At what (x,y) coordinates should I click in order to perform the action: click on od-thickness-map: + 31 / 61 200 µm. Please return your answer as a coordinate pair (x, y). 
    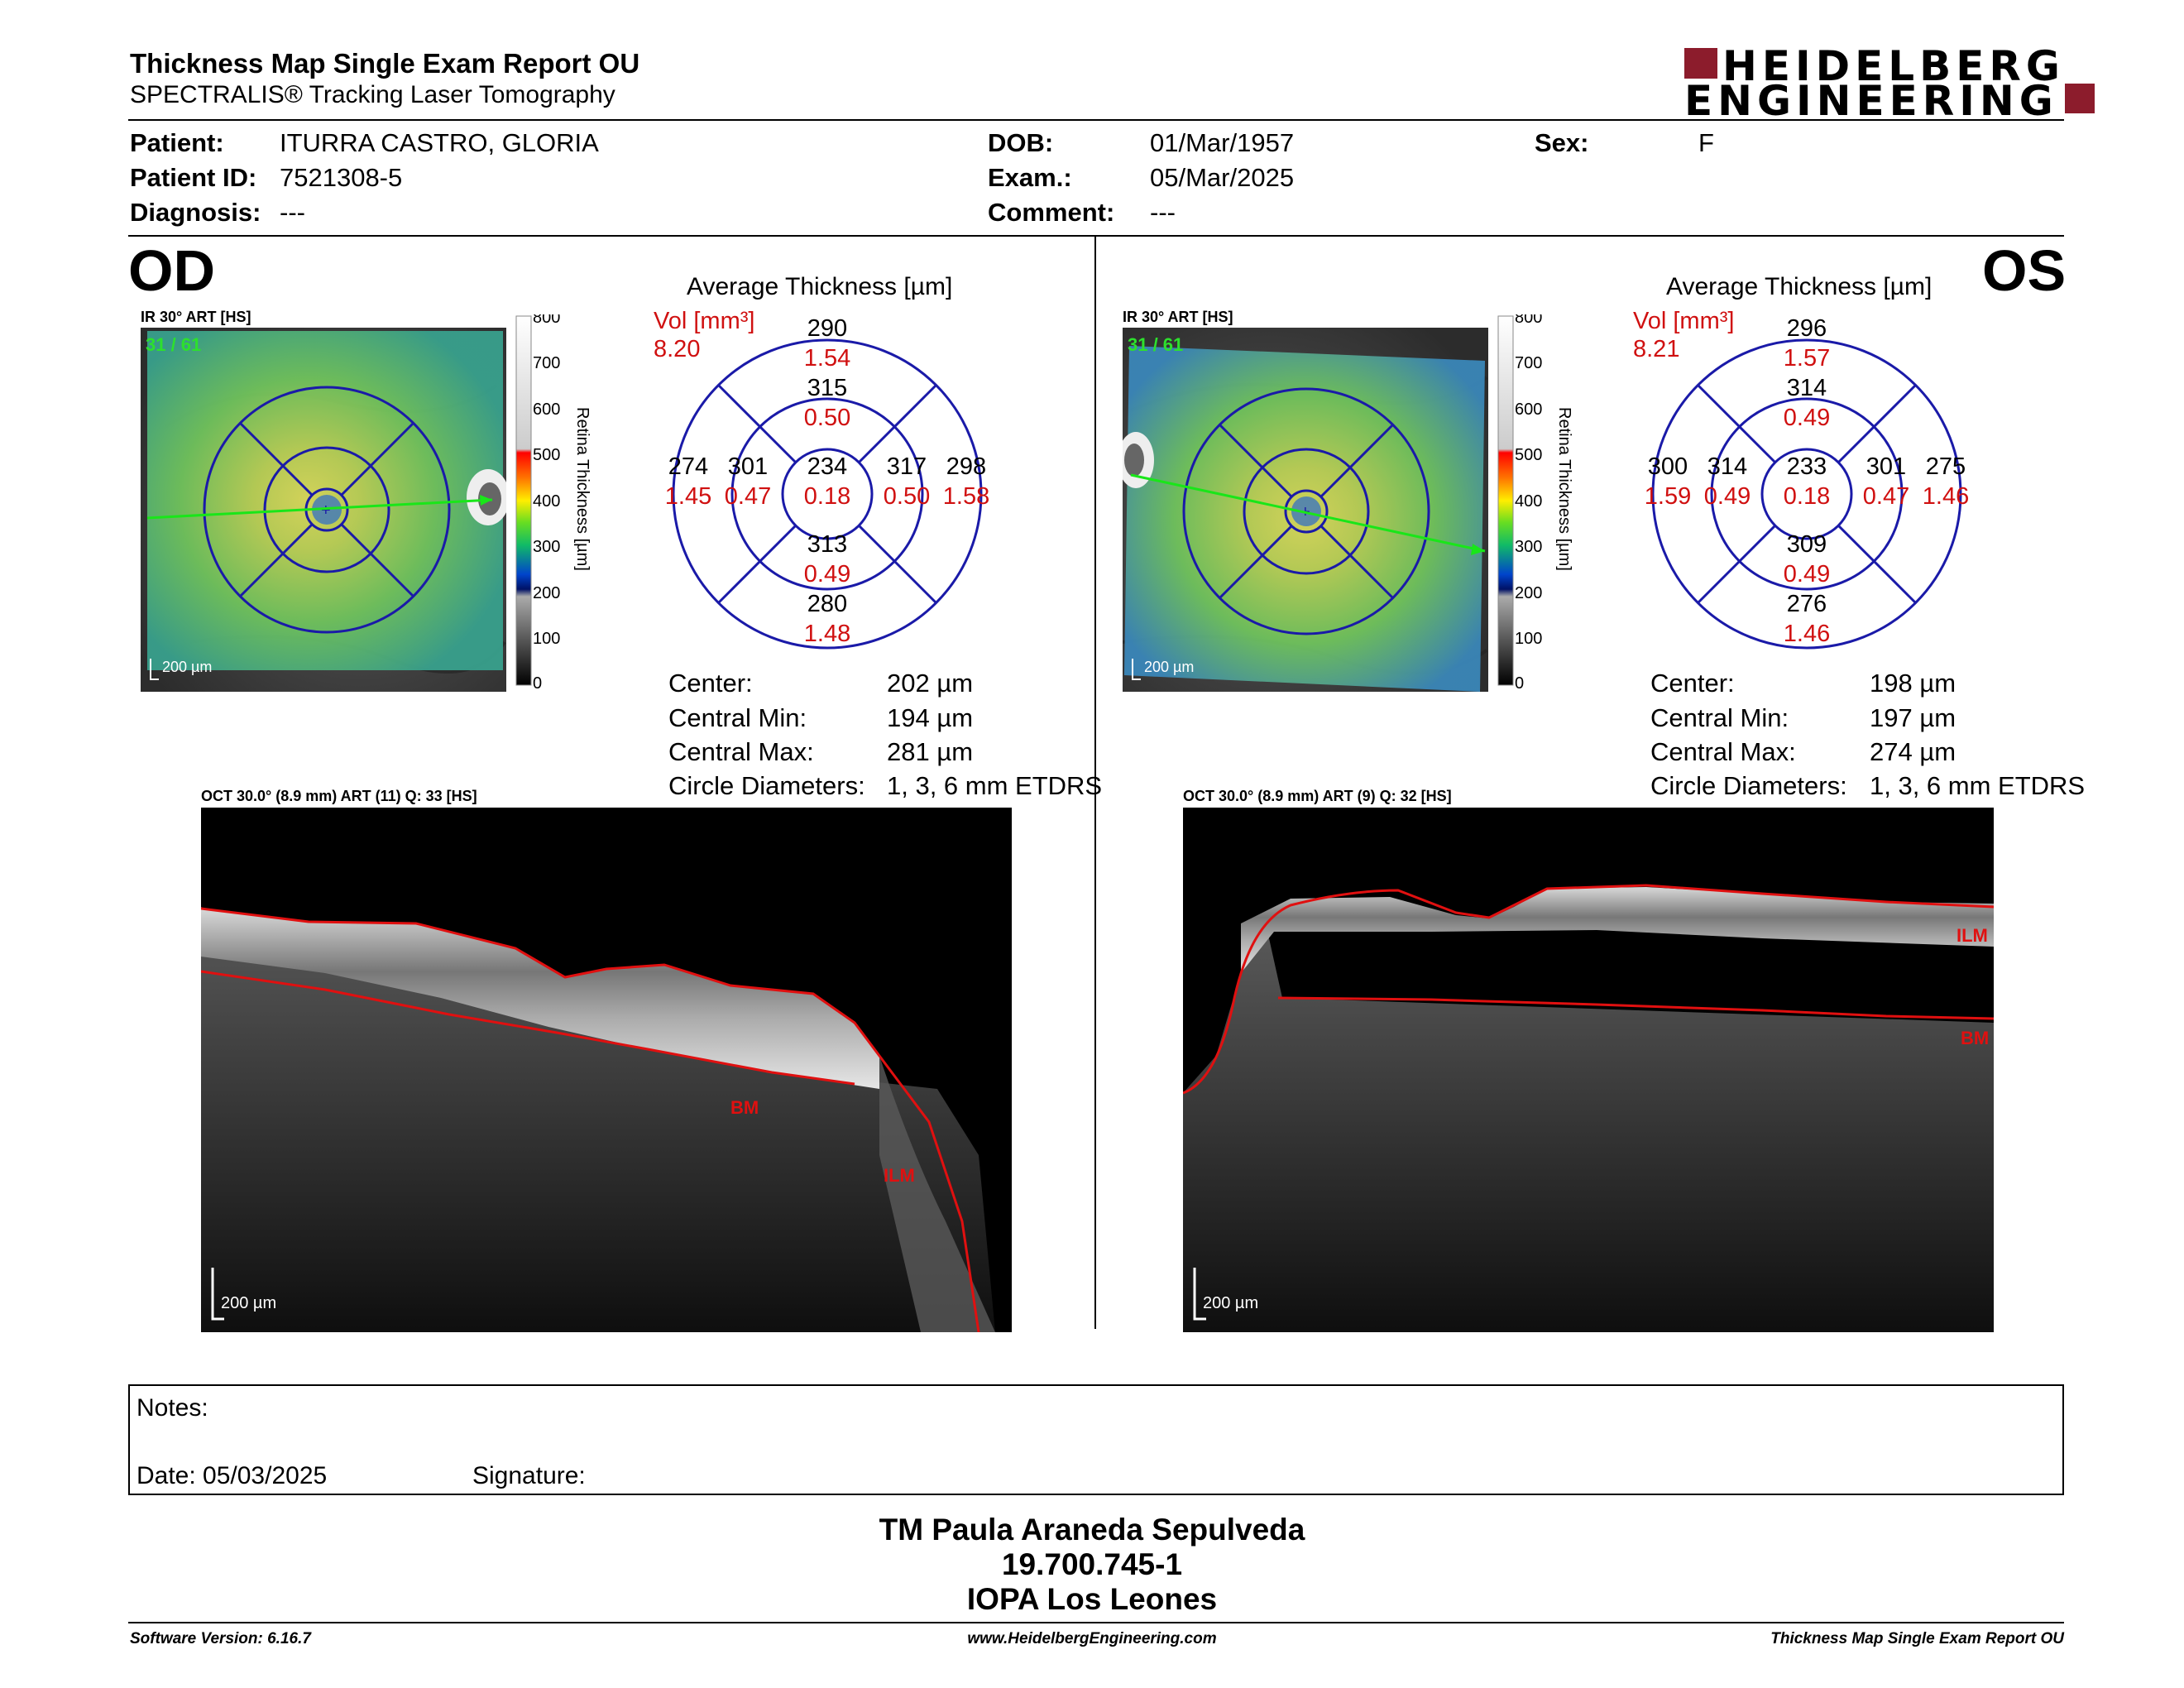
    Looking at the image, I should click on (323, 510).